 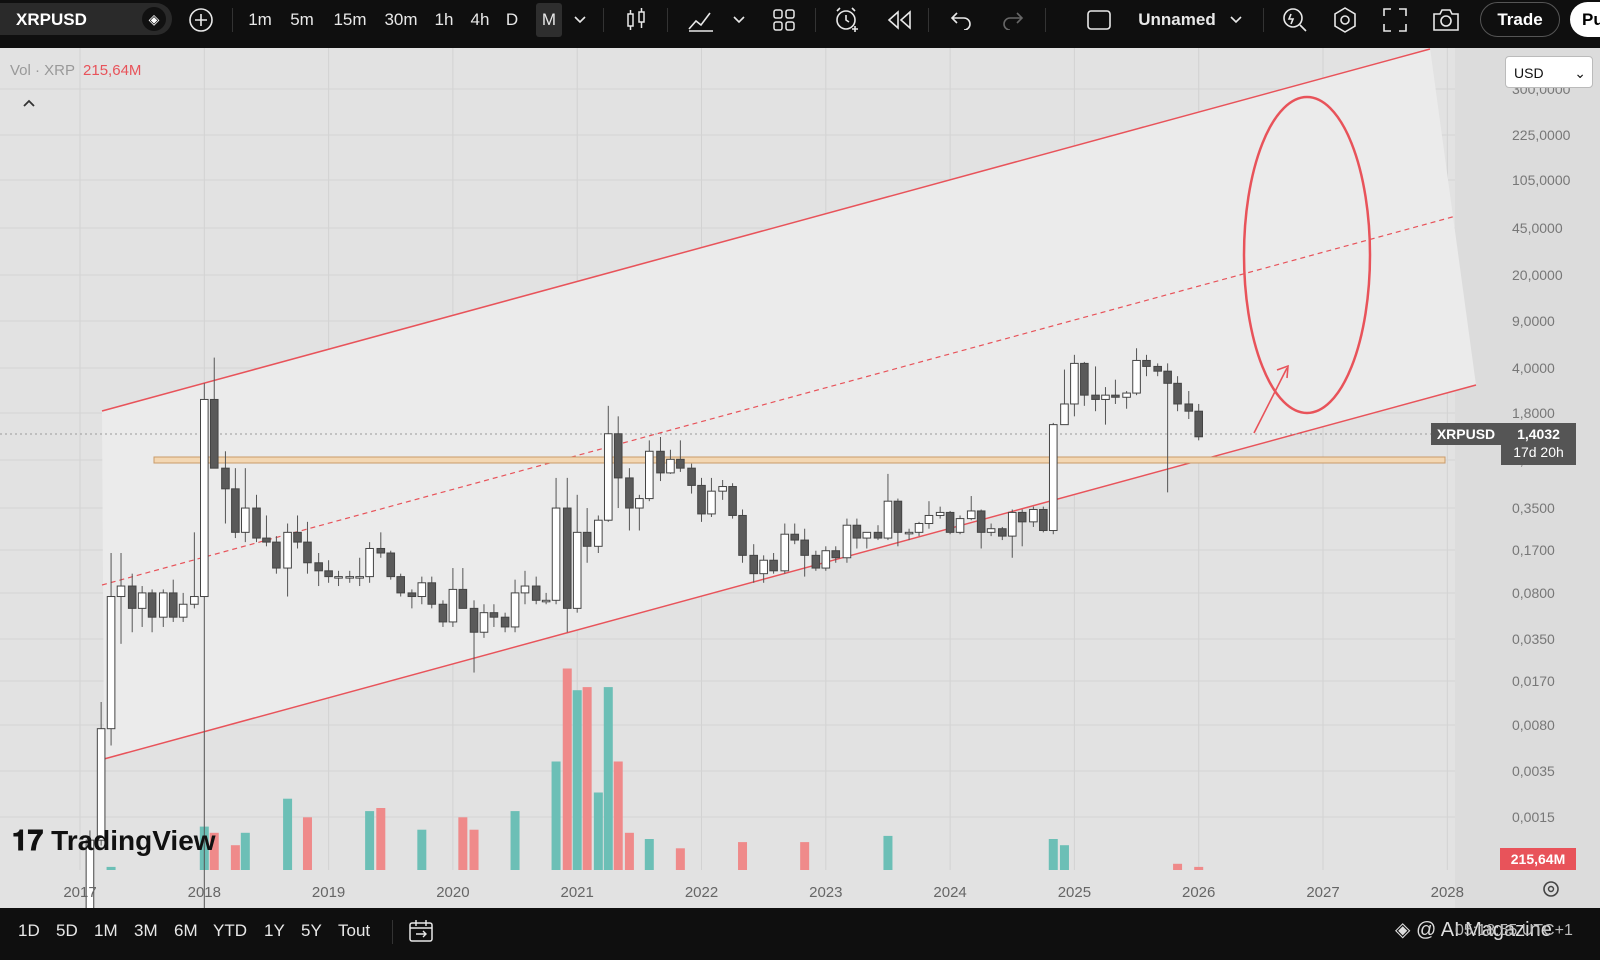 I want to click on currency-select: USD ⌄, so click(x=1549, y=72).